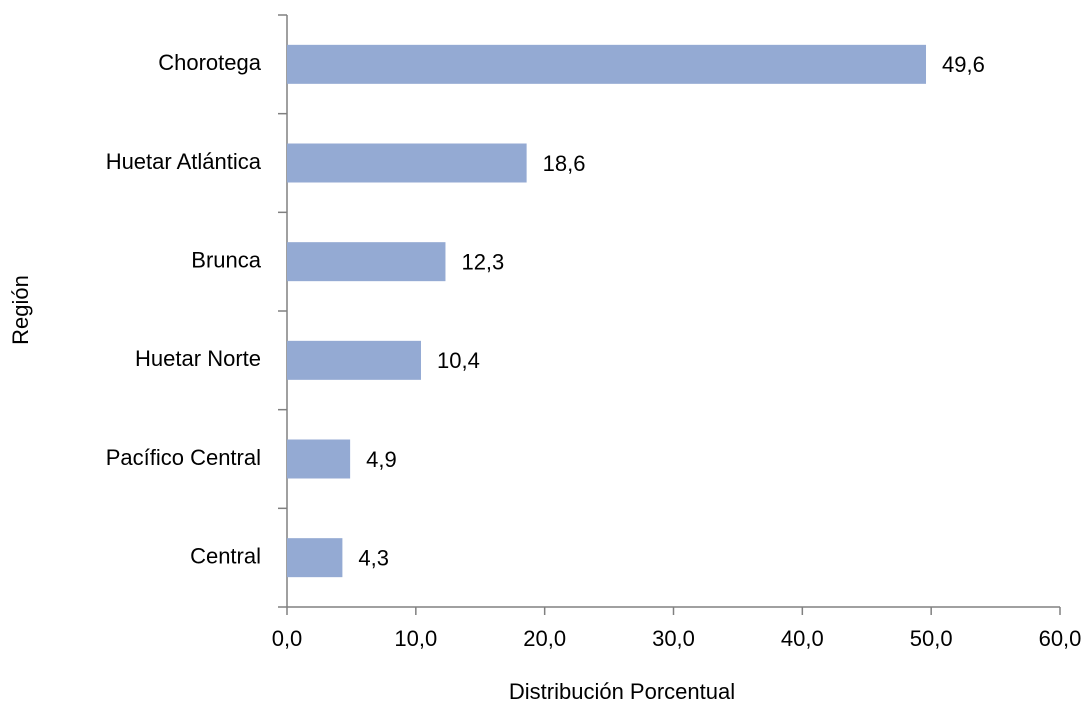 This screenshot has width=1091, height=706. What do you see at coordinates (564, 163) in the screenshot?
I see `data-label: 18,6` at bounding box center [564, 163].